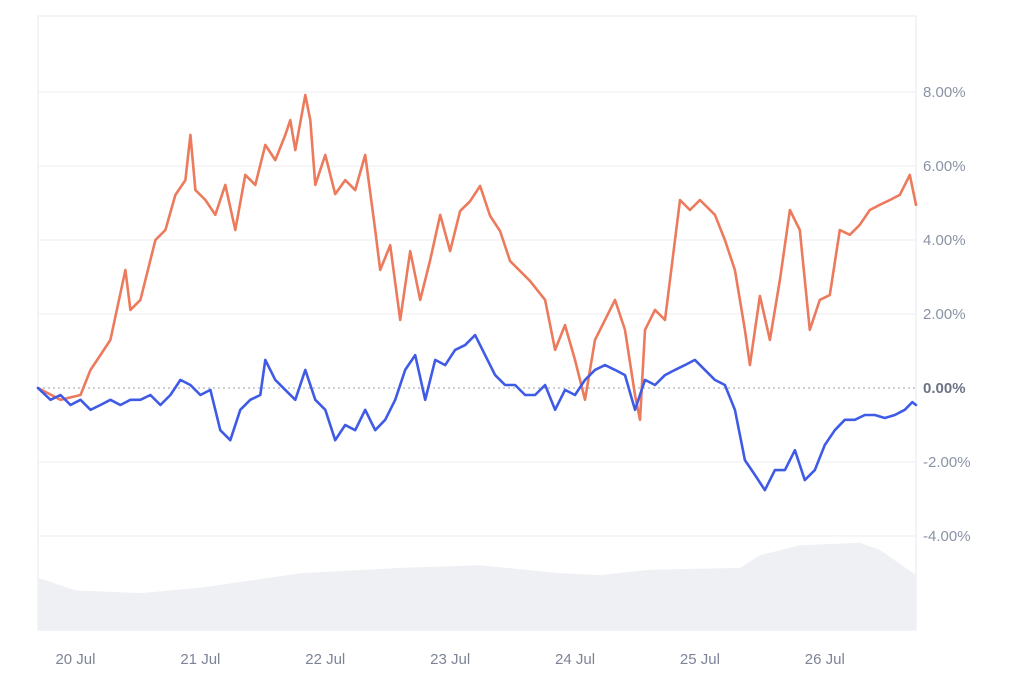 This screenshot has height=684, width=1024. I want to click on volume-area, so click(477, 586).